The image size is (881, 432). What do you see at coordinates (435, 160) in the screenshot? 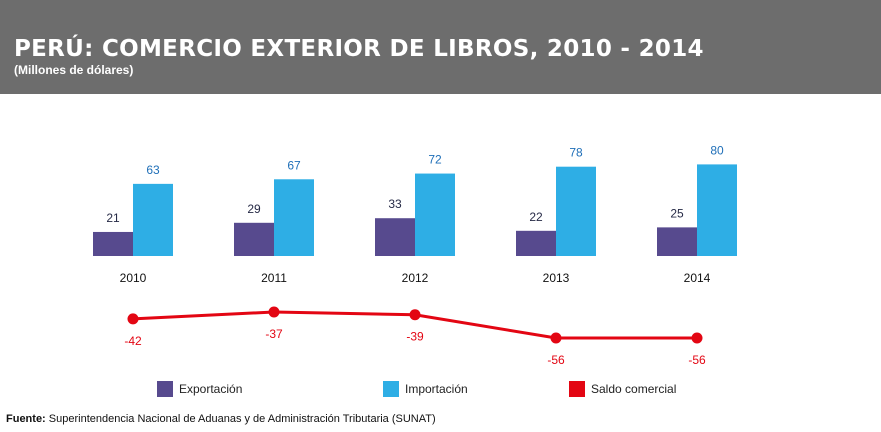
I see `label-importacion-2012: 72` at bounding box center [435, 160].